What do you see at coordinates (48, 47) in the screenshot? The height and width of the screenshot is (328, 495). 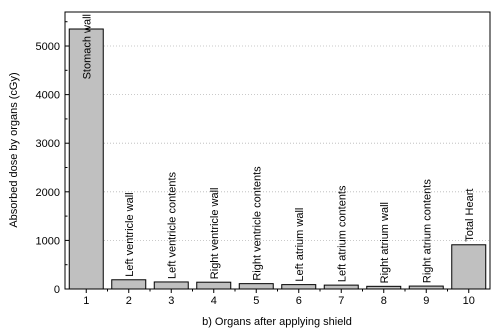 I see `y-tick-label: 5000` at bounding box center [48, 47].